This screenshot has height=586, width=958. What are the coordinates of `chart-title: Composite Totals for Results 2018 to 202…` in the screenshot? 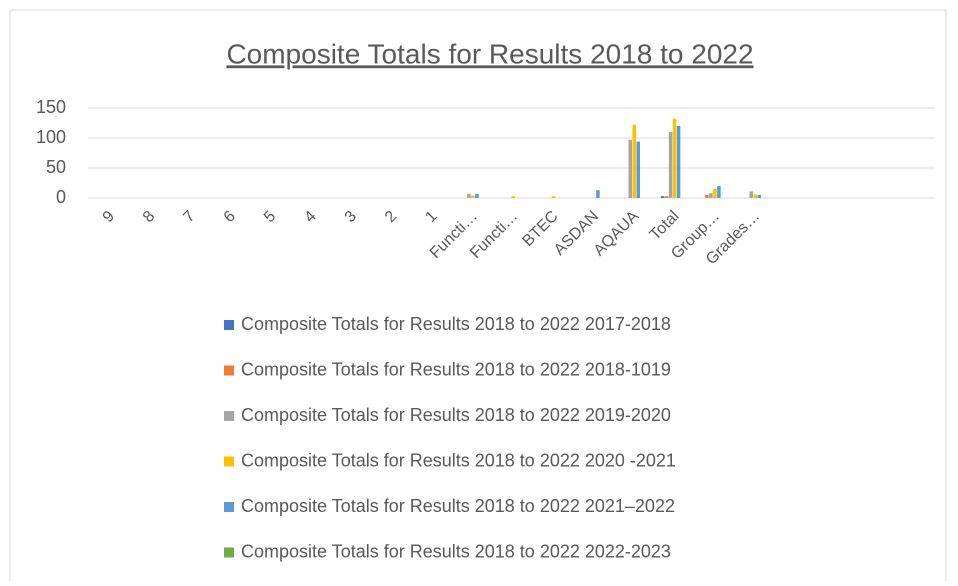 It's located at (489, 53).